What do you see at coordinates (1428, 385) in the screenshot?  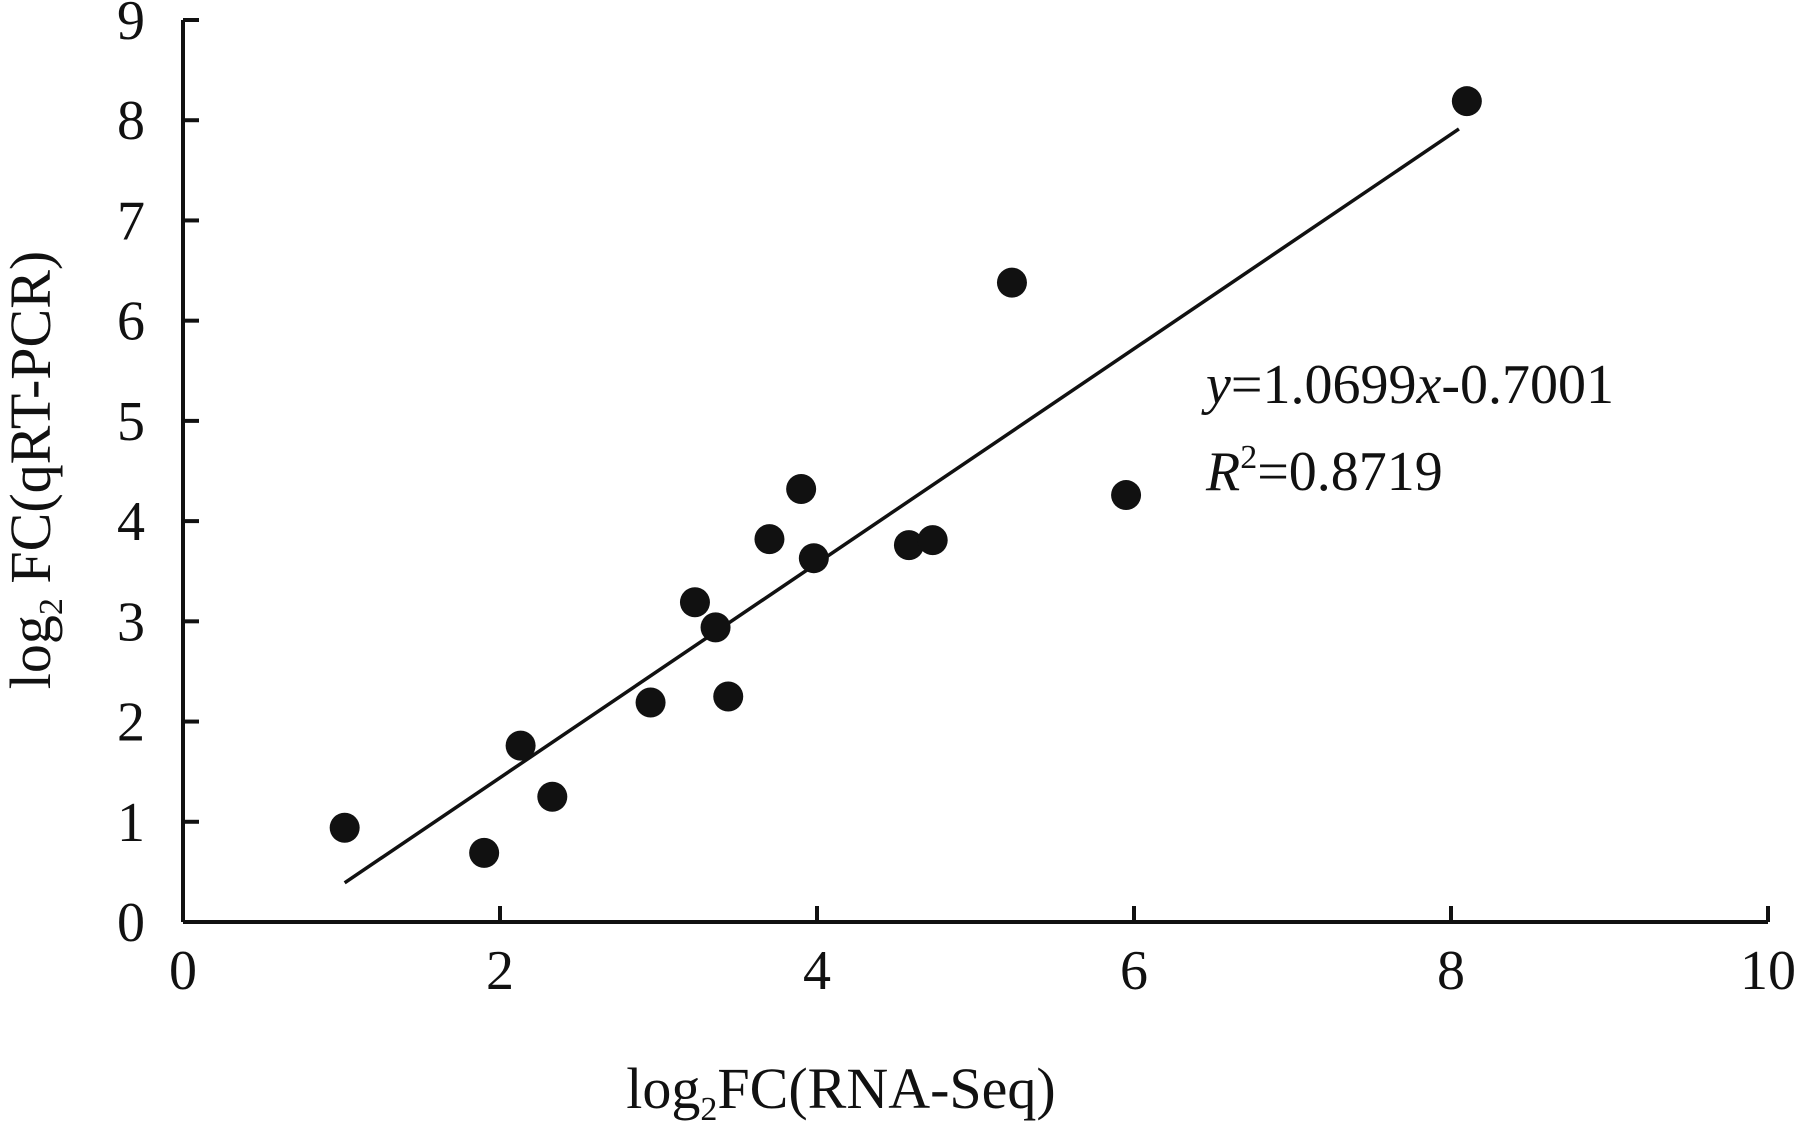 I see `equation-x: x` at bounding box center [1428, 385].